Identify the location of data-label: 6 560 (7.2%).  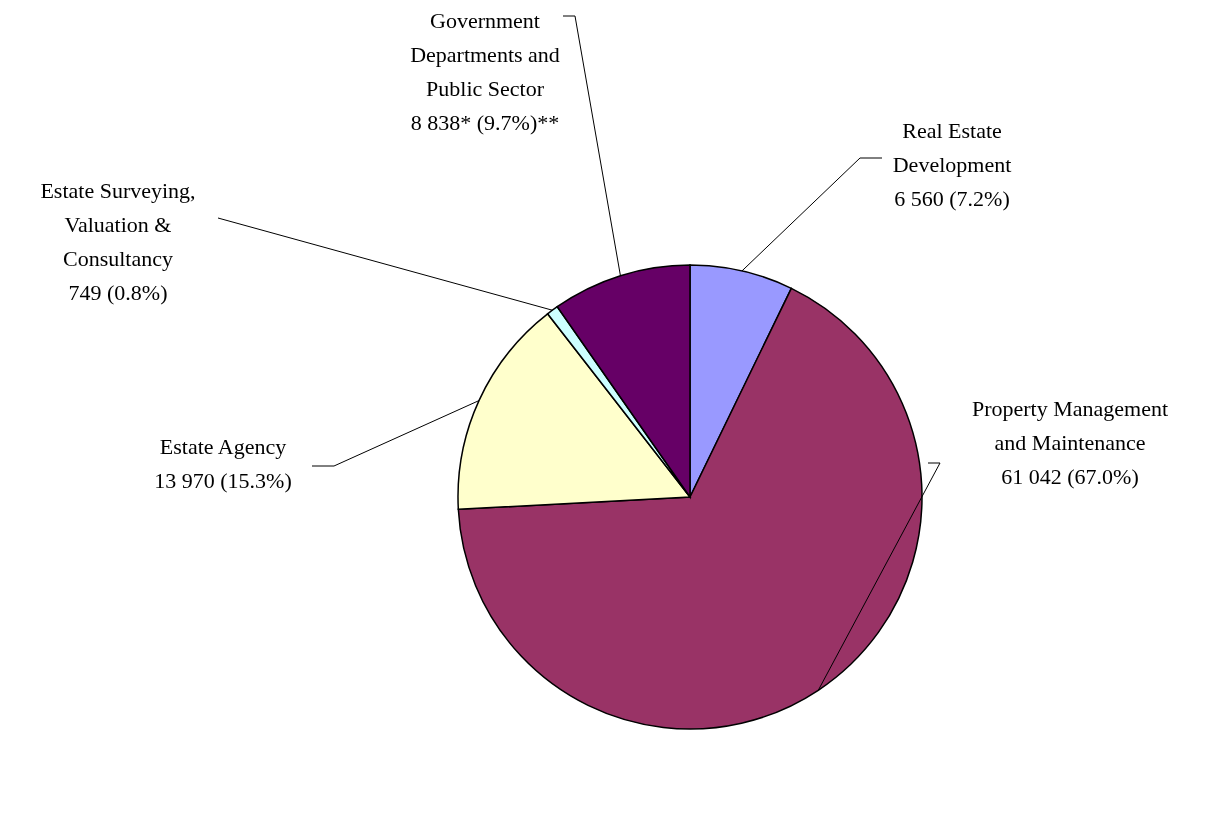
(952, 198).